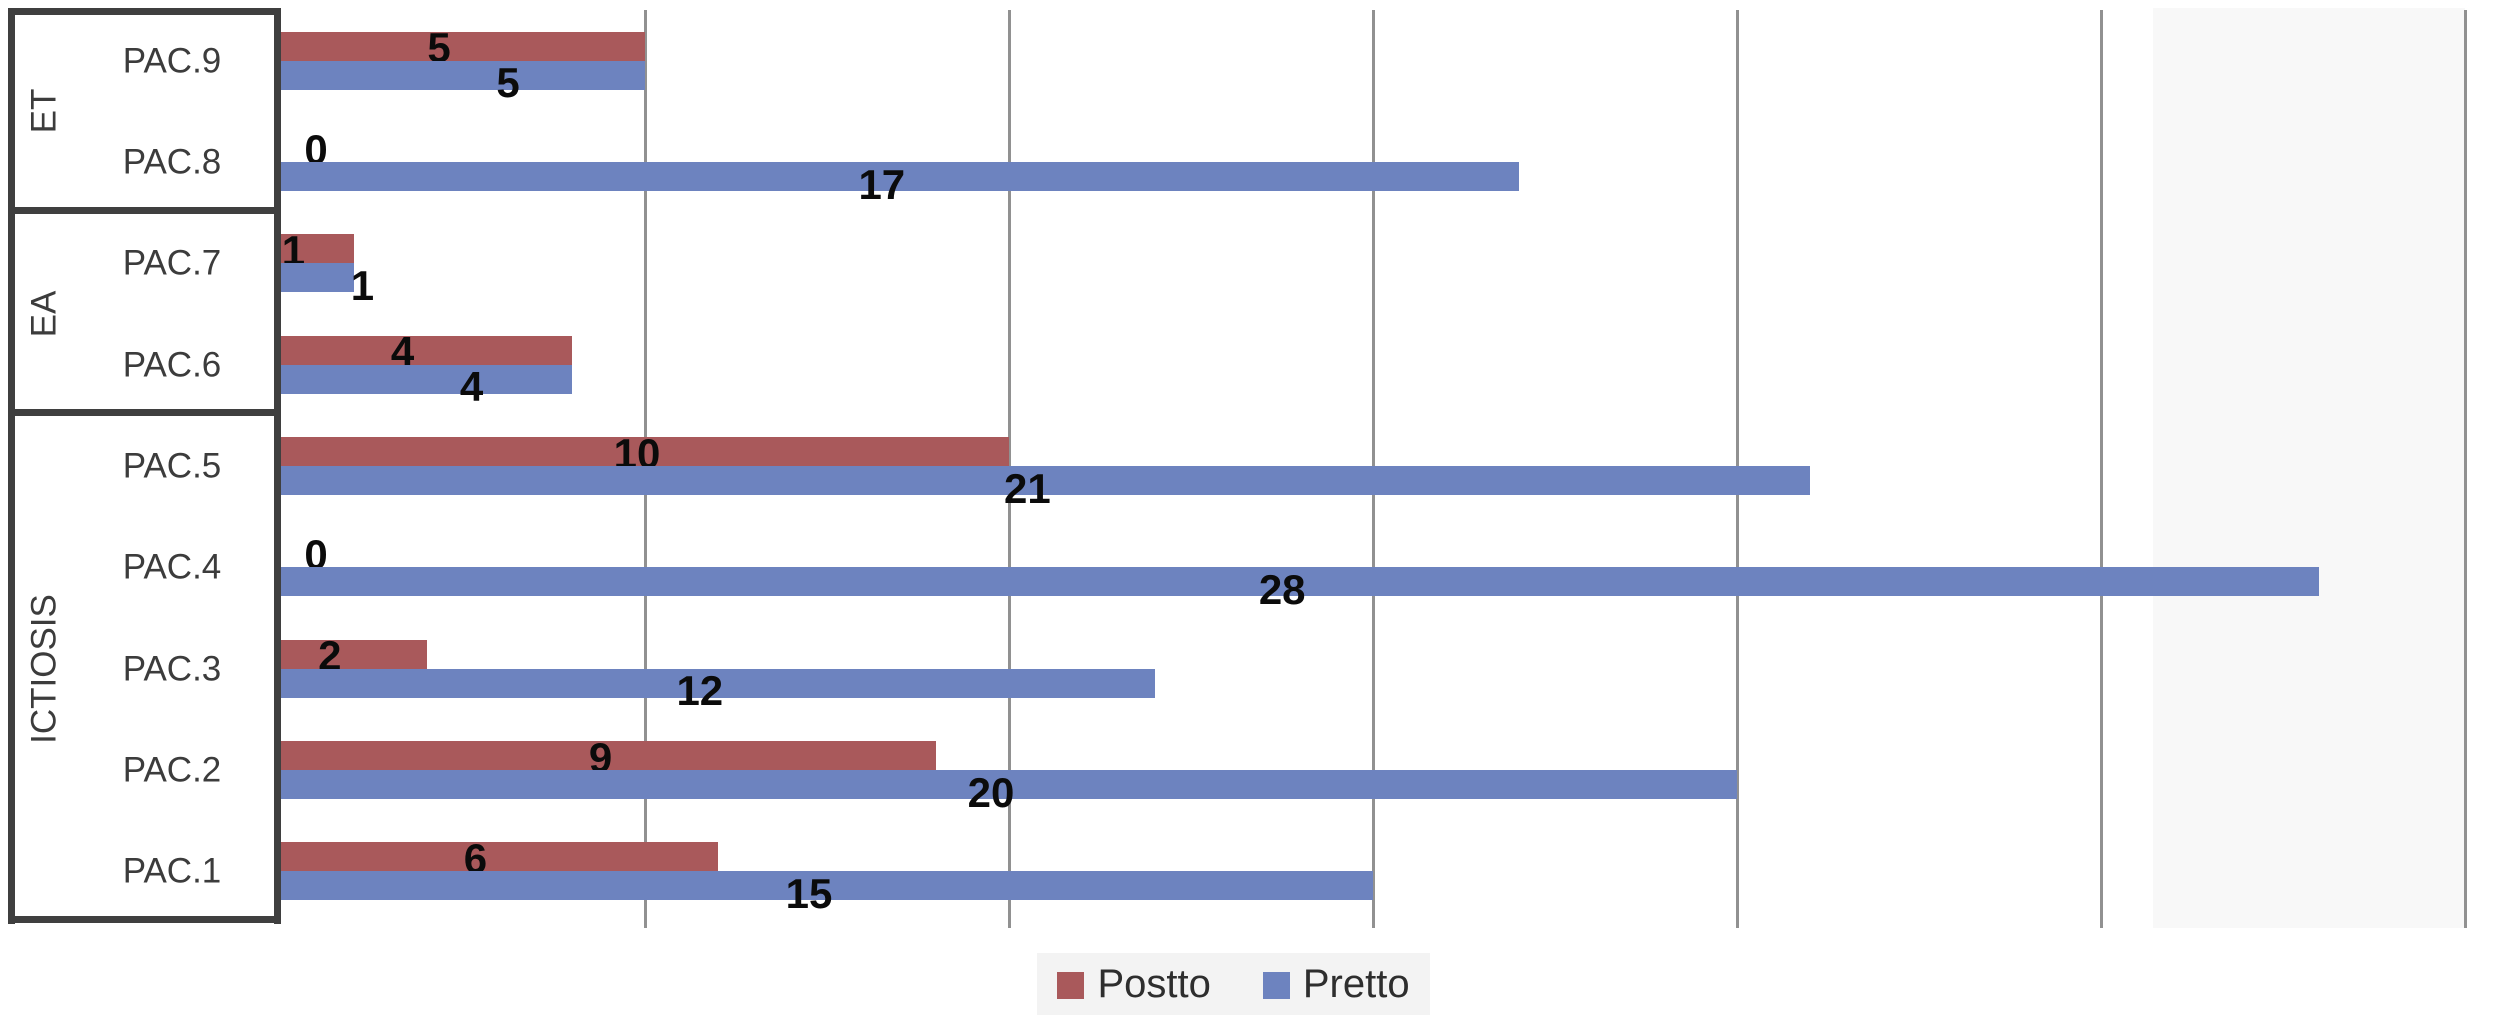  Describe the element at coordinates (277, 466) in the screenshot. I see `value-axis-line` at that location.